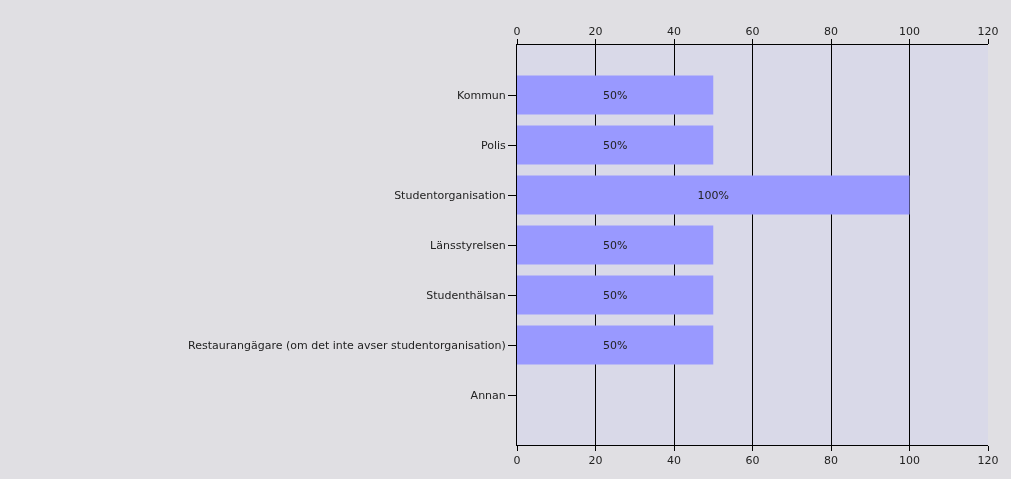  Describe the element at coordinates (595, 461) in the screenshot. I see `x2-tick-label: 20` at that location.